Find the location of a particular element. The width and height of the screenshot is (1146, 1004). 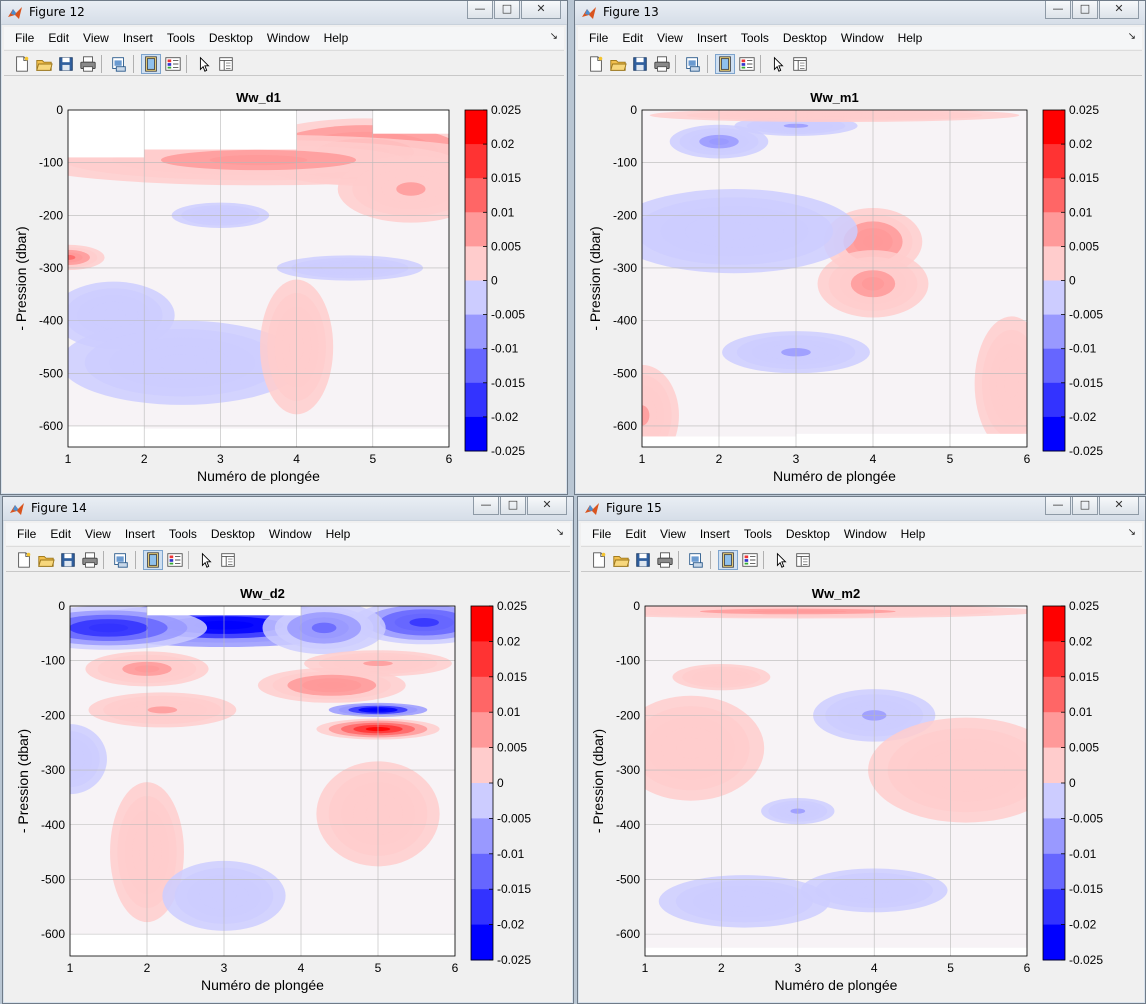

window-titlebar: Figure 12 — □ ✕ is located at coordinates (284, 13).